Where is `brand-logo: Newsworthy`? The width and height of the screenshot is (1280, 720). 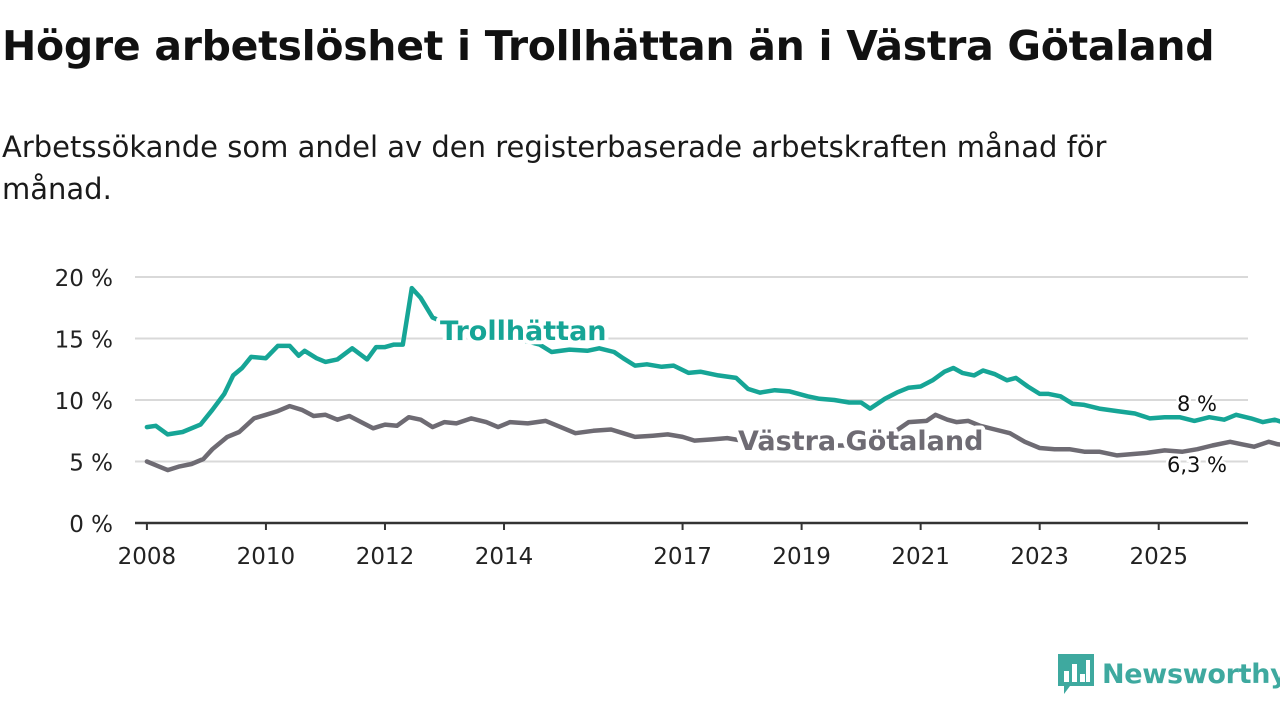
brand-logo: Newsworthy is located at coordinates (1169, 674).